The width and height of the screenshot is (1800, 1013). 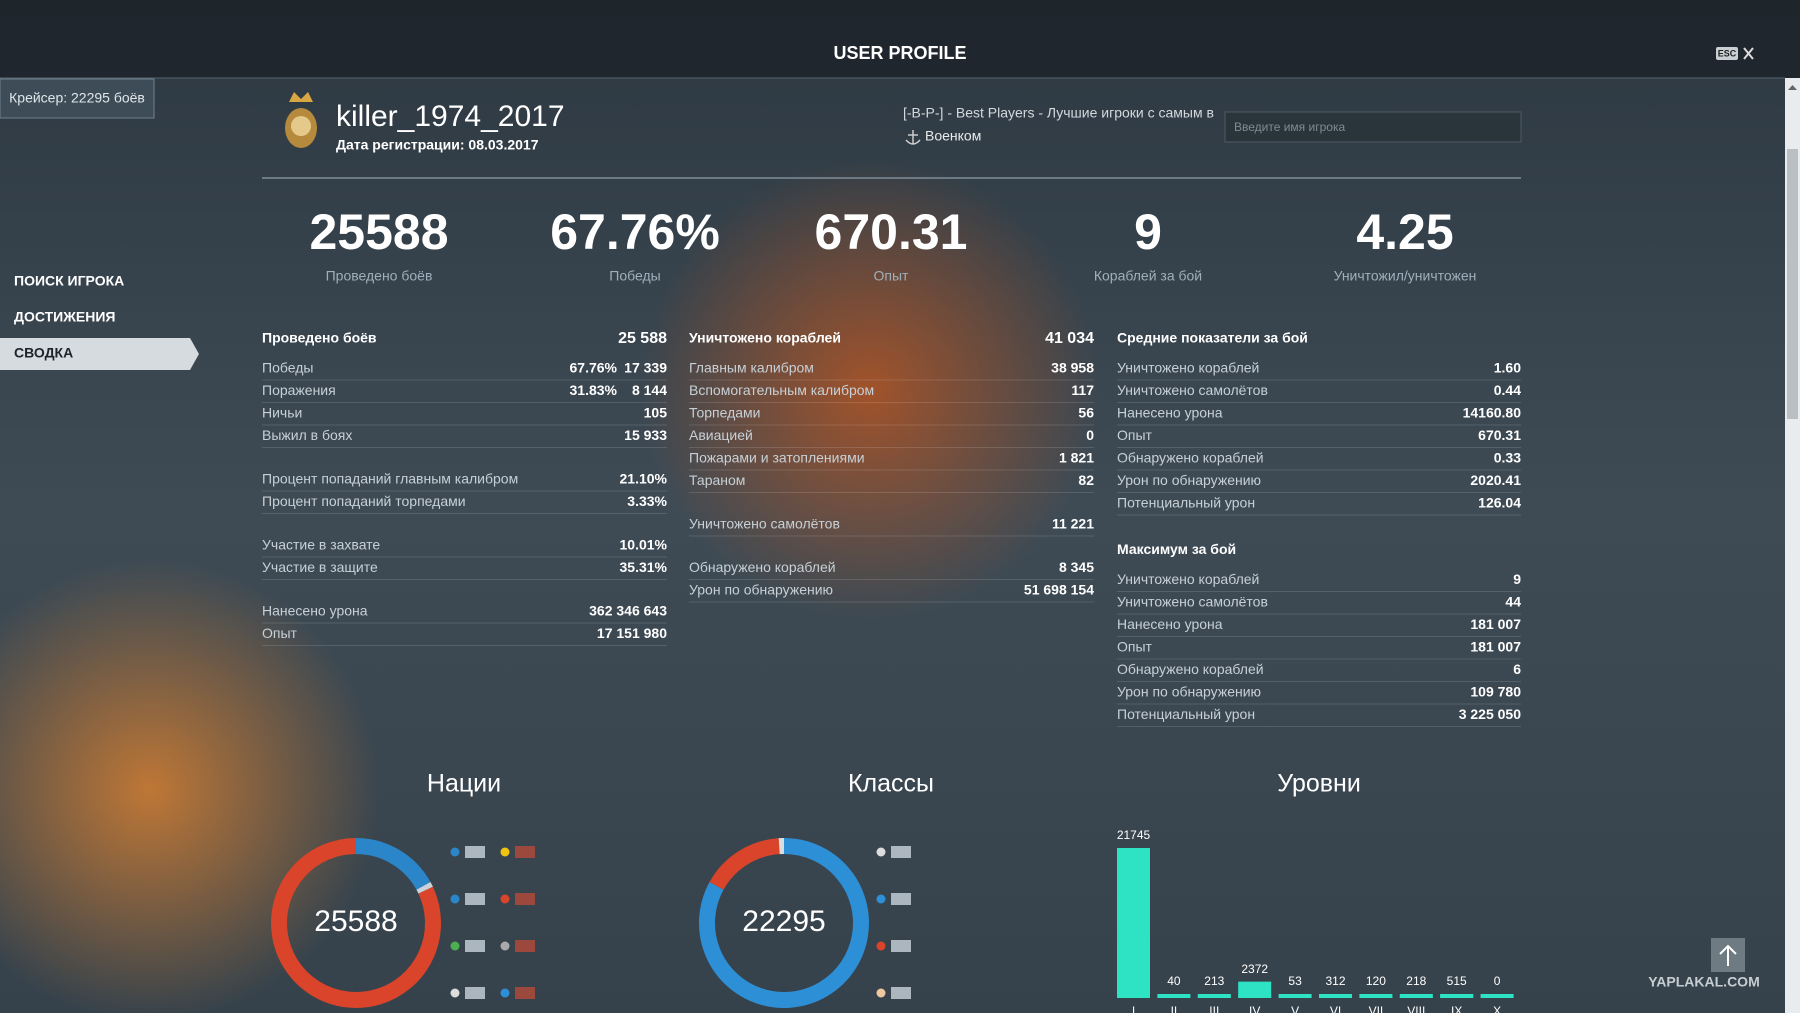 What do you see at coordinates (1289, 127) in the screenshot?
I see `search-placeholder: Введите имя игрока` at bounding box center [1289, 127].